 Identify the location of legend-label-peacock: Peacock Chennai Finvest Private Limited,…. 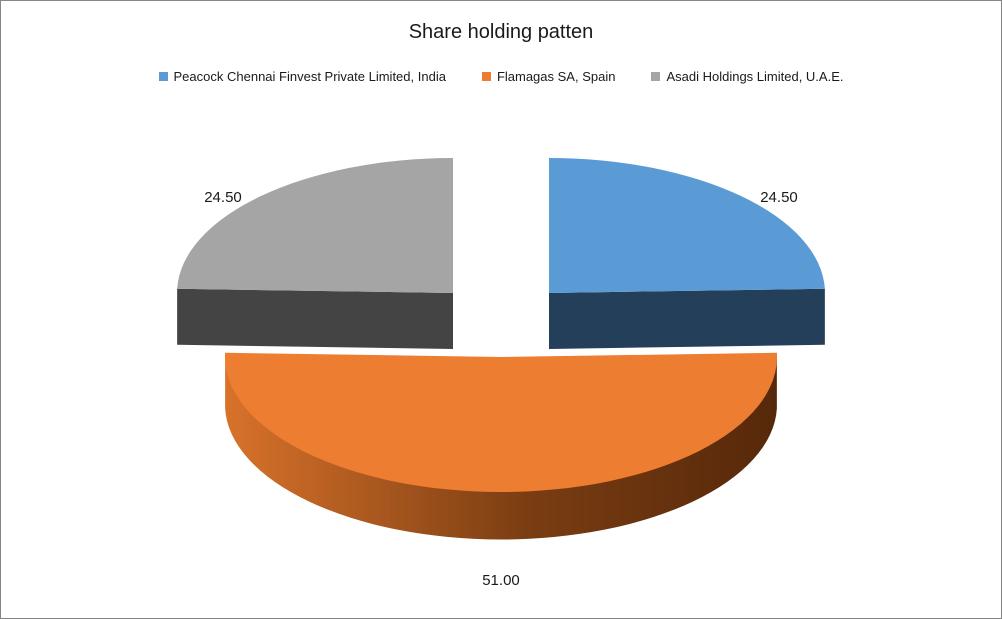
(309, 76).